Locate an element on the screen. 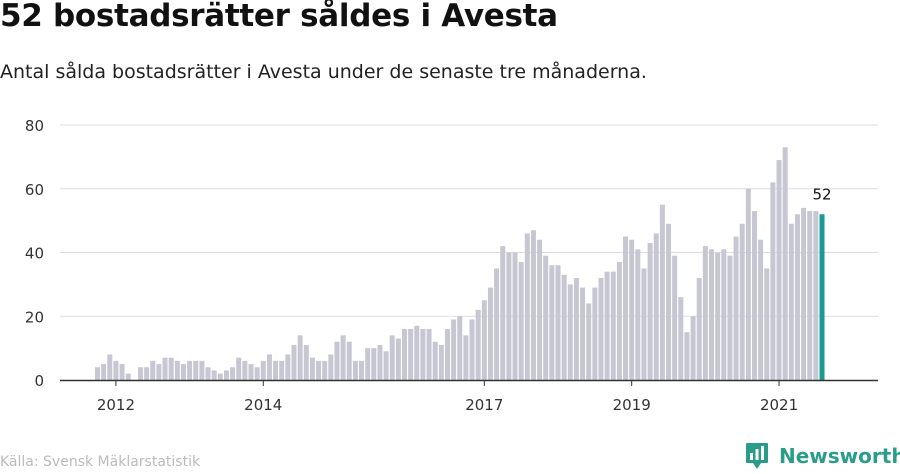  x-tick-label: 2021 is located at coordinates (779, 405).